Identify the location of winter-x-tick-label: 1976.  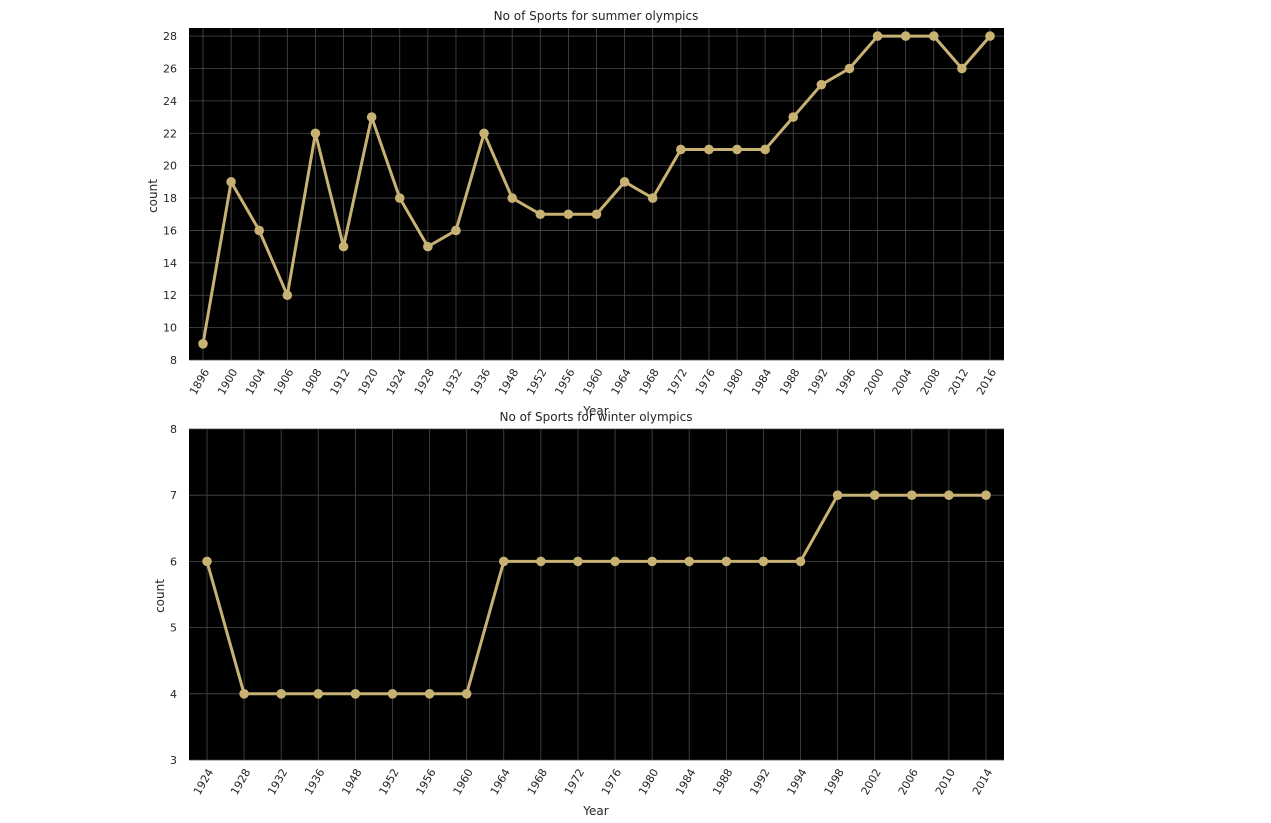
(611, 782).